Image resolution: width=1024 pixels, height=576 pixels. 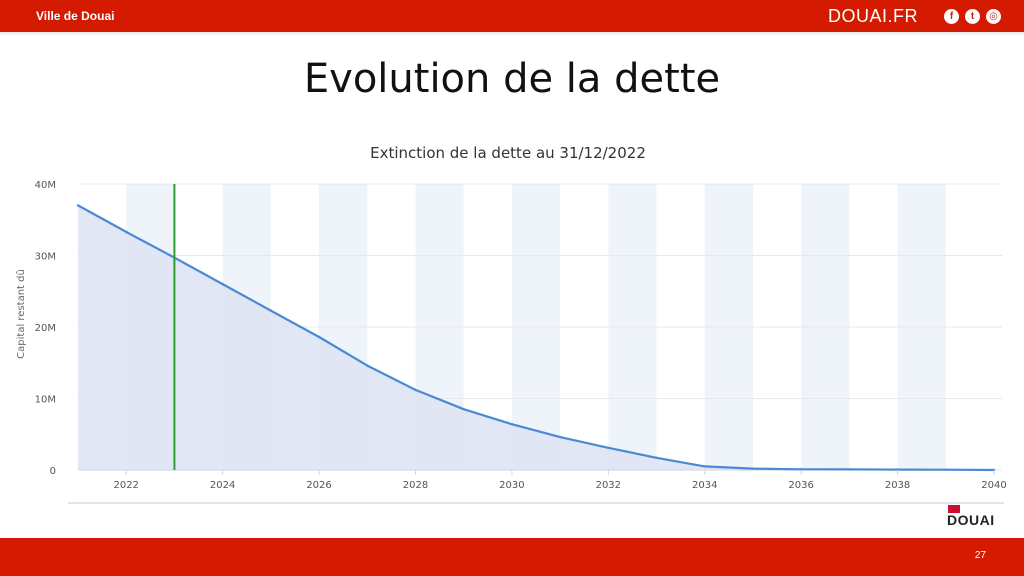 What do you see at coordinates (45, 400) in the screenshot?
I see `y-tick-label: 10M` at bounding box center [45, 400].